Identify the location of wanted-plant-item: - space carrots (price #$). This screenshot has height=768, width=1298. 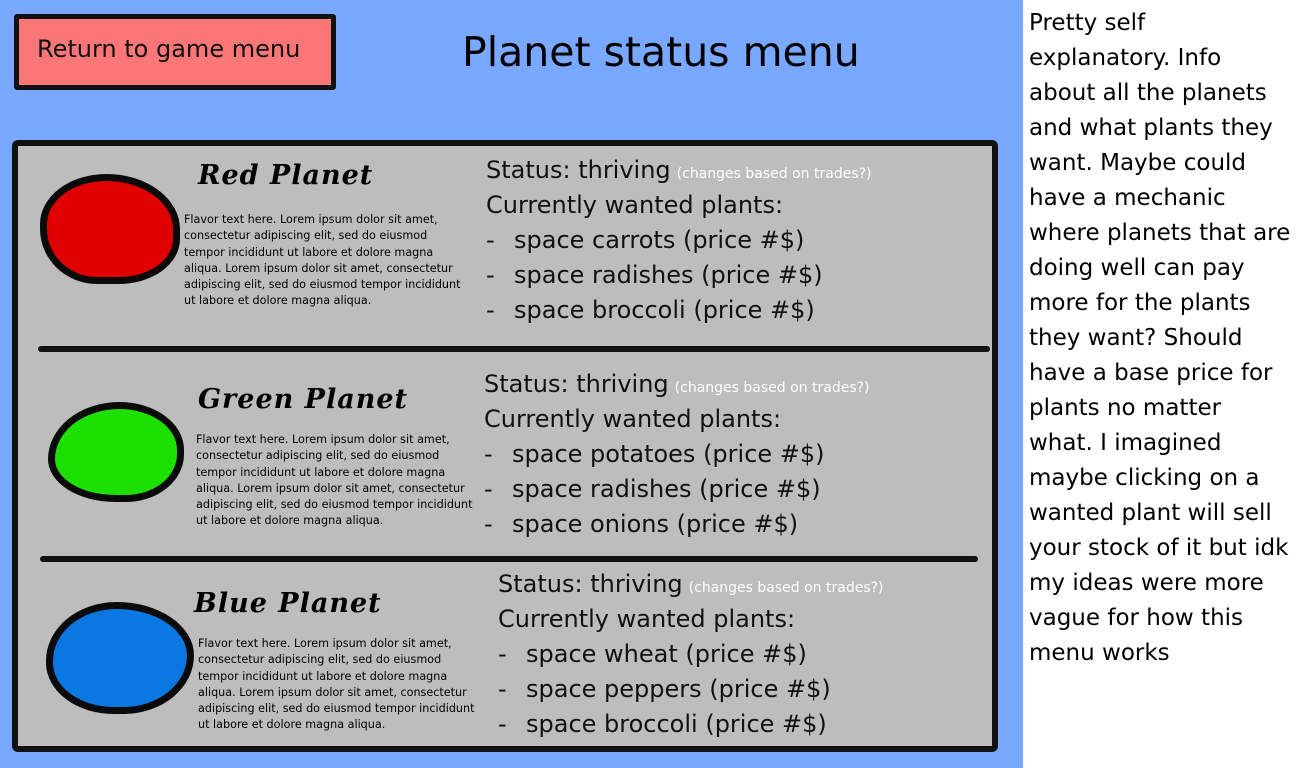
(645, 240).